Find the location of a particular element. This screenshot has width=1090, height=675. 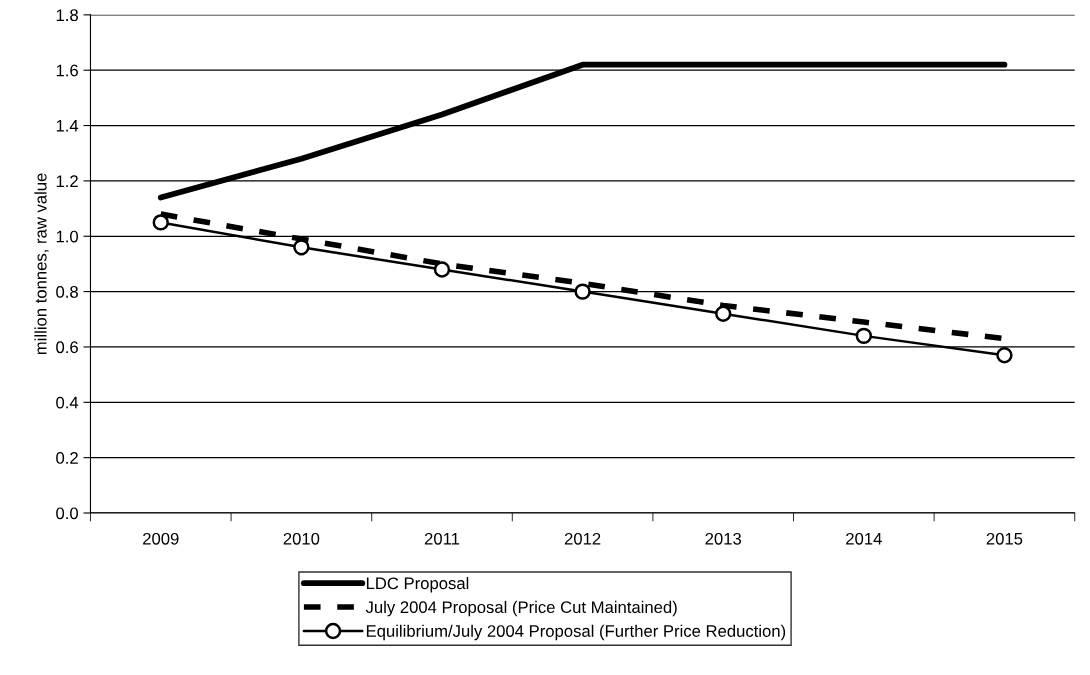

y-tick-label: 0.2 is located at coordinates (67, 458).